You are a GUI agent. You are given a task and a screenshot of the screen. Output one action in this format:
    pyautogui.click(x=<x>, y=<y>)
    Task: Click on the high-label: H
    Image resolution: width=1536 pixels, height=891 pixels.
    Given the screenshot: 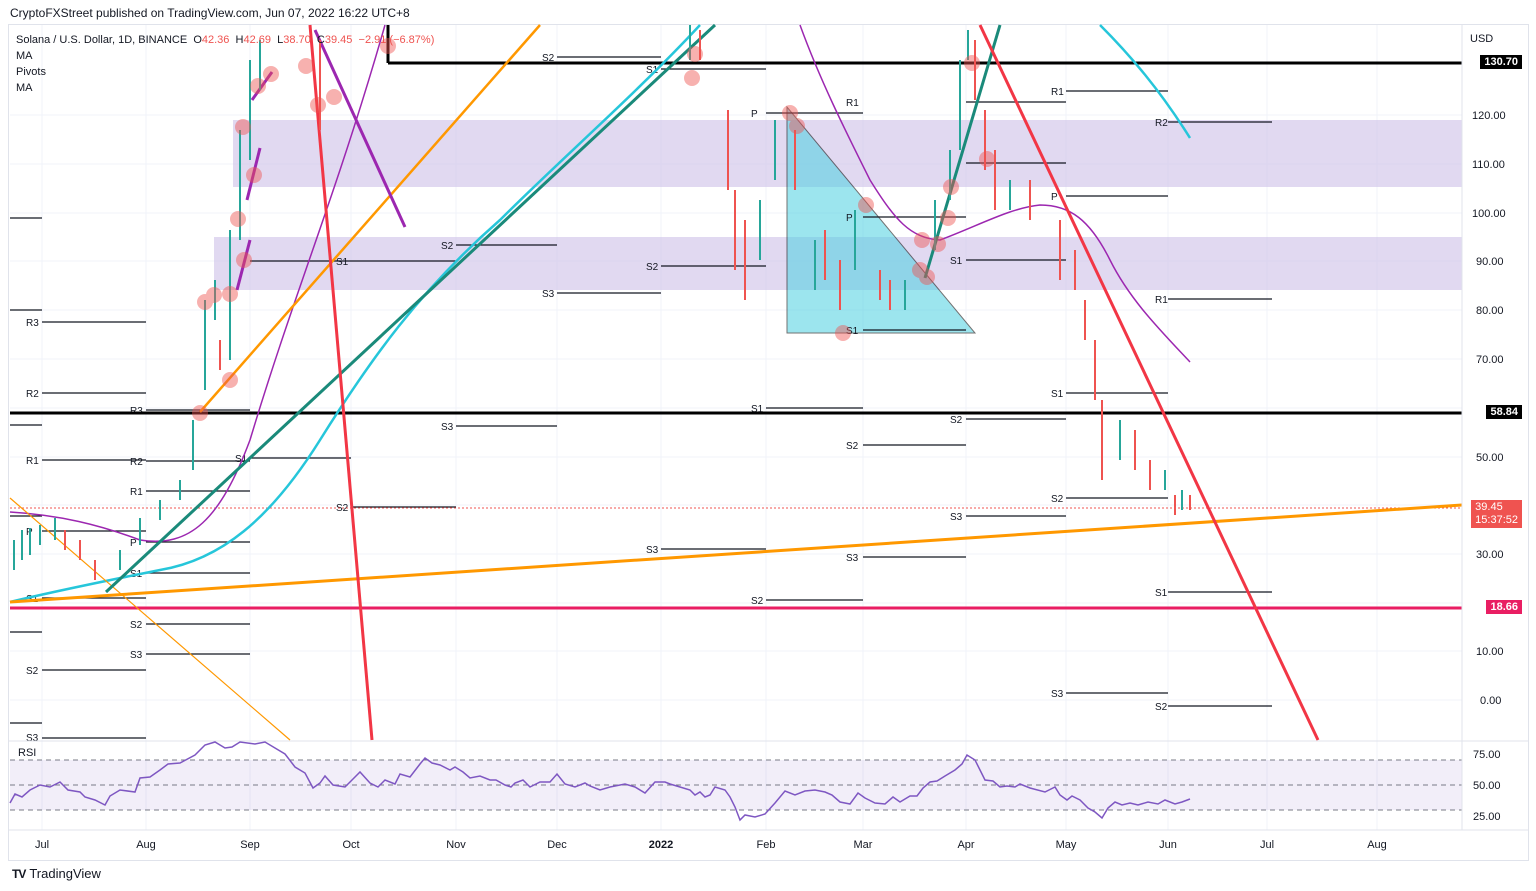 What is the action you would take?
    pyautogui.click(x=239, y=40)
    